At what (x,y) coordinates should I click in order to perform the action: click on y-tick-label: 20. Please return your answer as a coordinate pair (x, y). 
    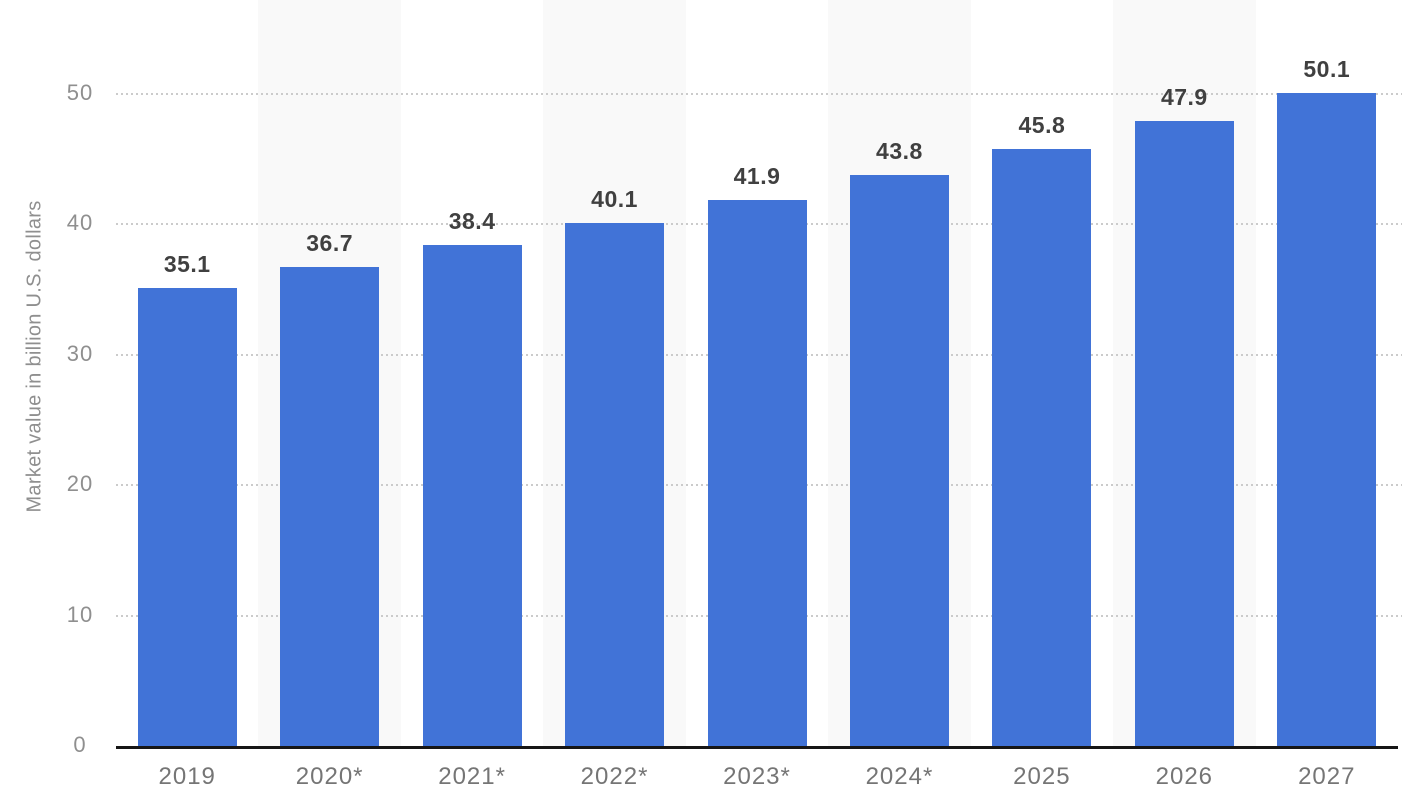
    Looking at the image, I should click on (80, 484).